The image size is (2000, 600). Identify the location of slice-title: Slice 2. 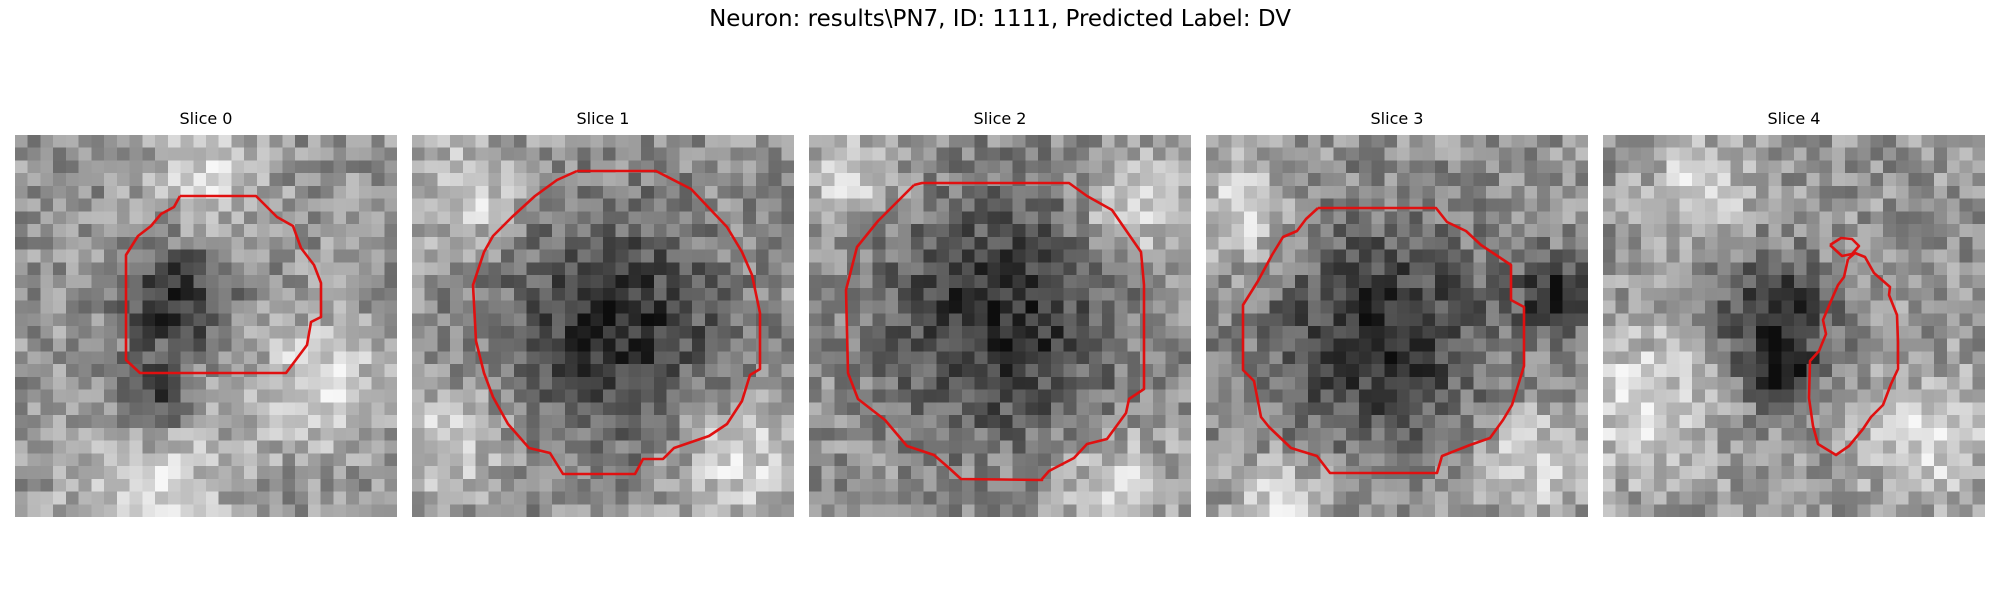
(1000, 118).